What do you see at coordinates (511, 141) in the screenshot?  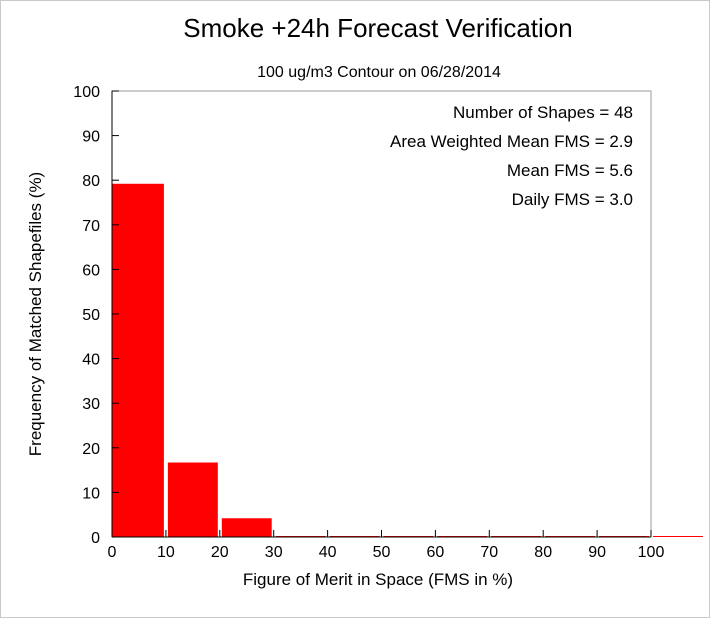 I see `stat-area-weighted-mean-fms: Area Weighted Mean FMS = 2.9` at bounding box center [511, 141].